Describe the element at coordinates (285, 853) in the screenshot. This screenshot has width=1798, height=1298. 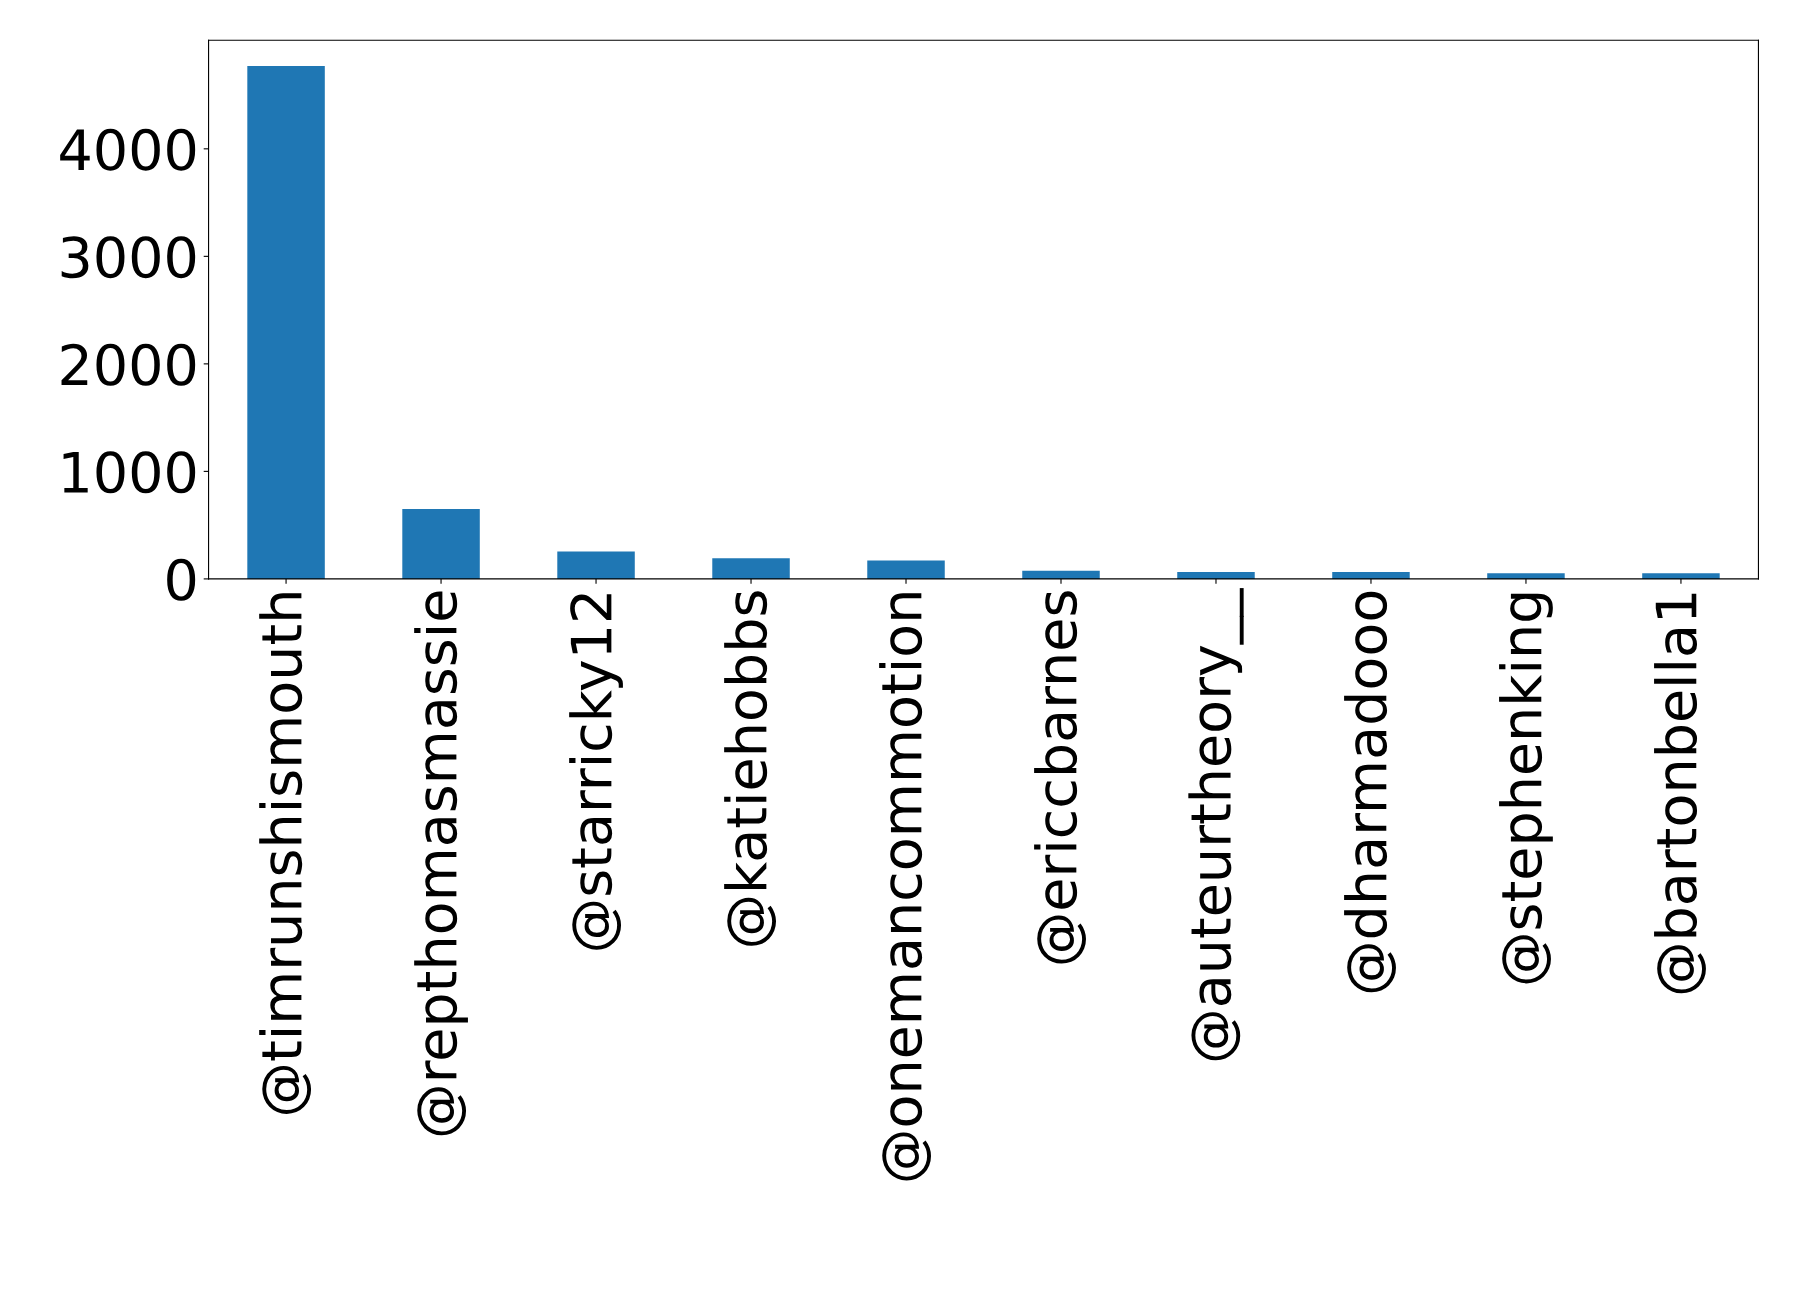
I see `x-tick-label: @timrunshismouth` at that location.